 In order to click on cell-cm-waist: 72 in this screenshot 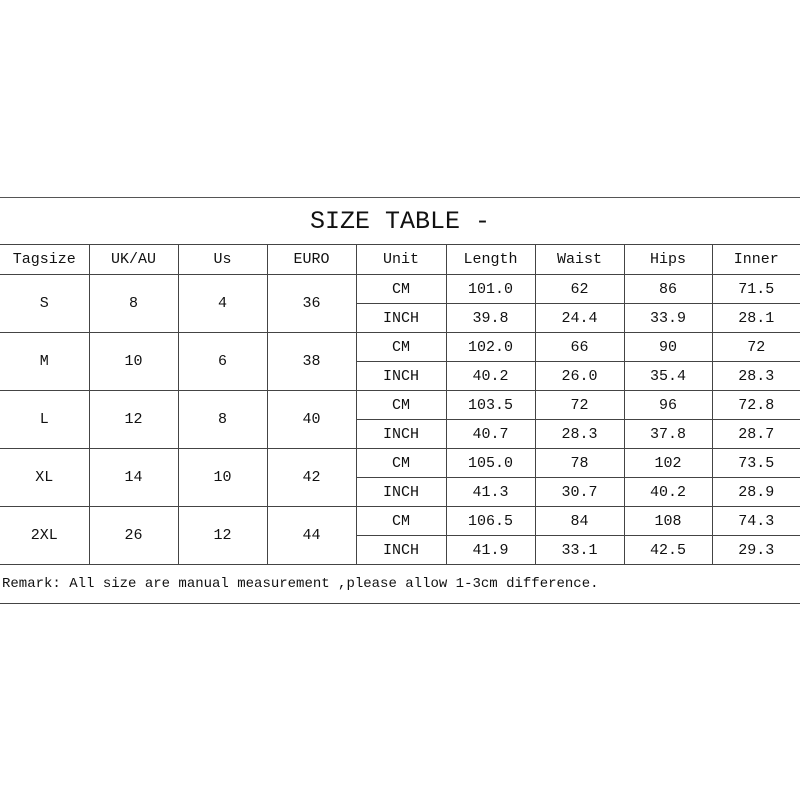, I will do `click(579, 405)`.